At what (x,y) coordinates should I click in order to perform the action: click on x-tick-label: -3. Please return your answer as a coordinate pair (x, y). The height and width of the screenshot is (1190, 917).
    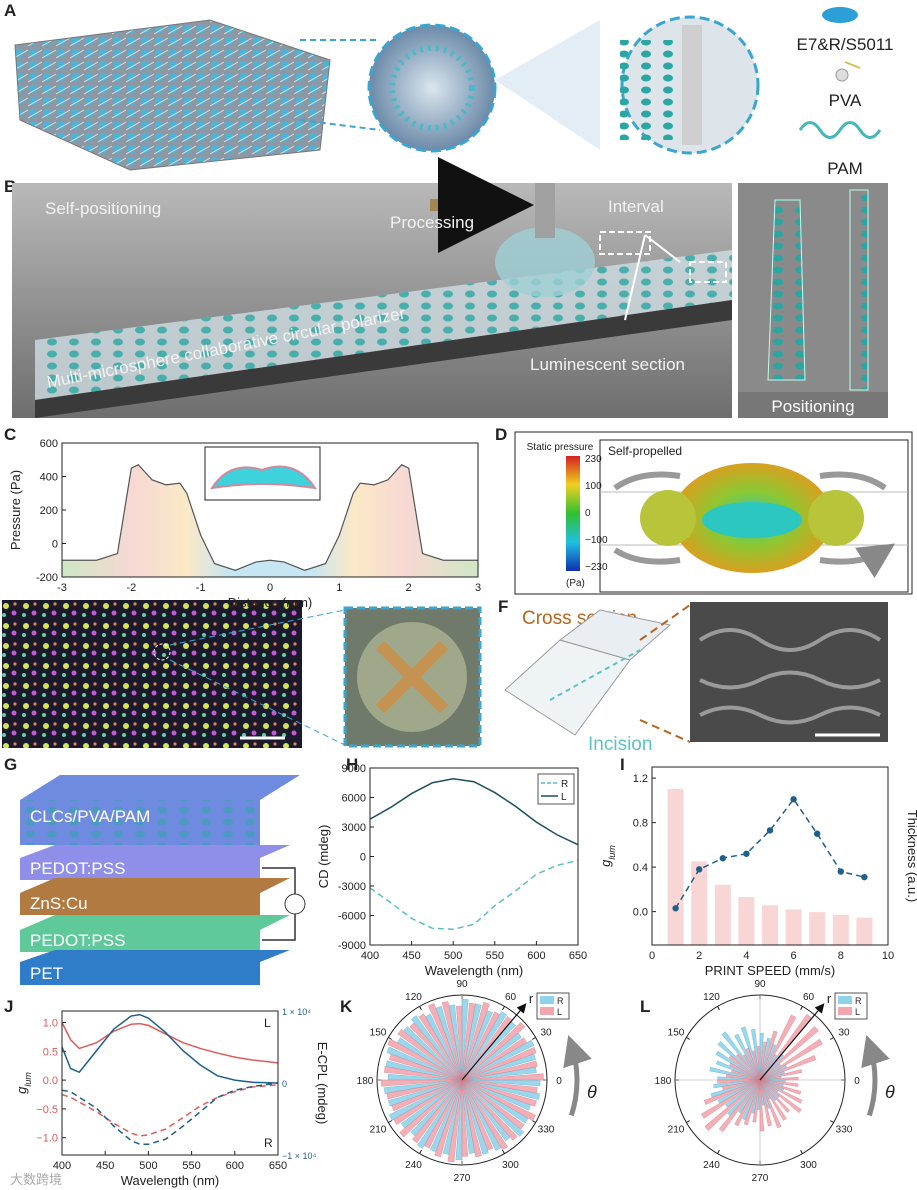
    Looking at the image, I should click on (62, 588).